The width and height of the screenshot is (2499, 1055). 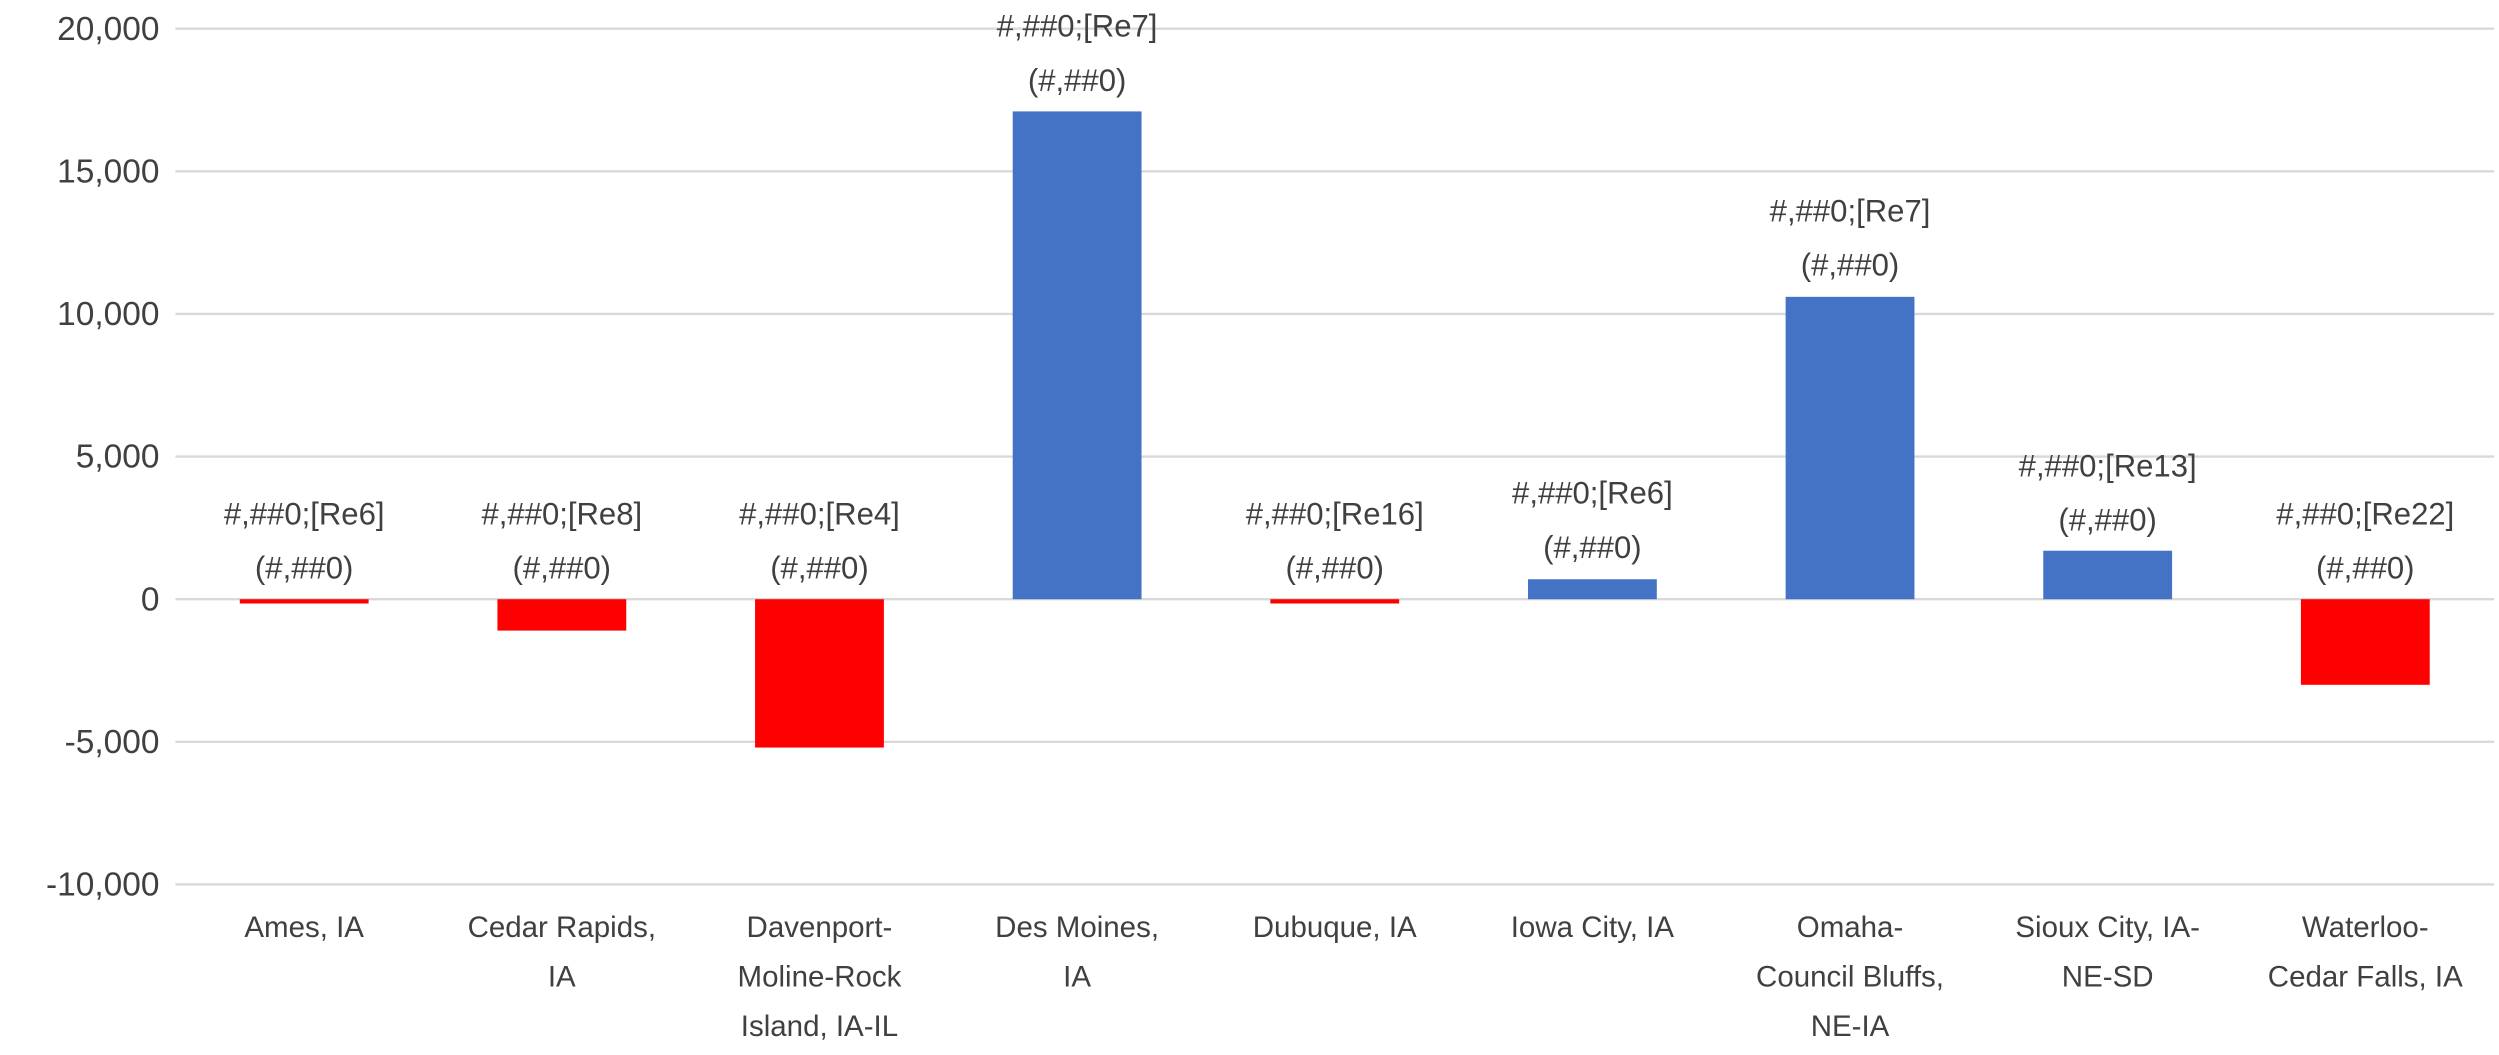 What do you see at coordinates (108, 171) in the screenshot?
I see `y-tick-label: 15,000` at bounding box center [108, 171].